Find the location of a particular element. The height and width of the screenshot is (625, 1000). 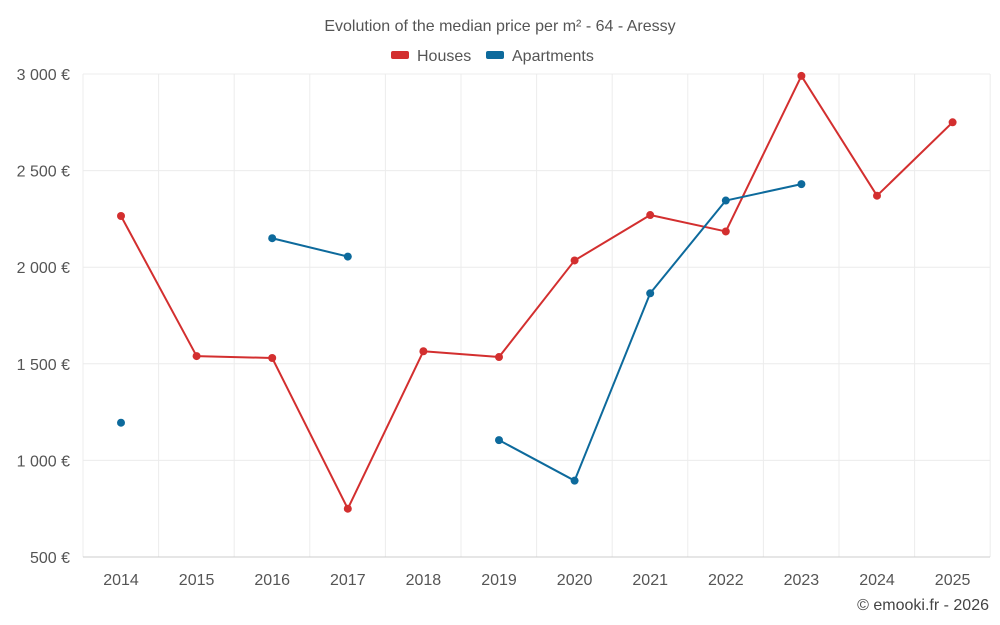

data-point-houses-2017 is located at coordinates (347, 508).